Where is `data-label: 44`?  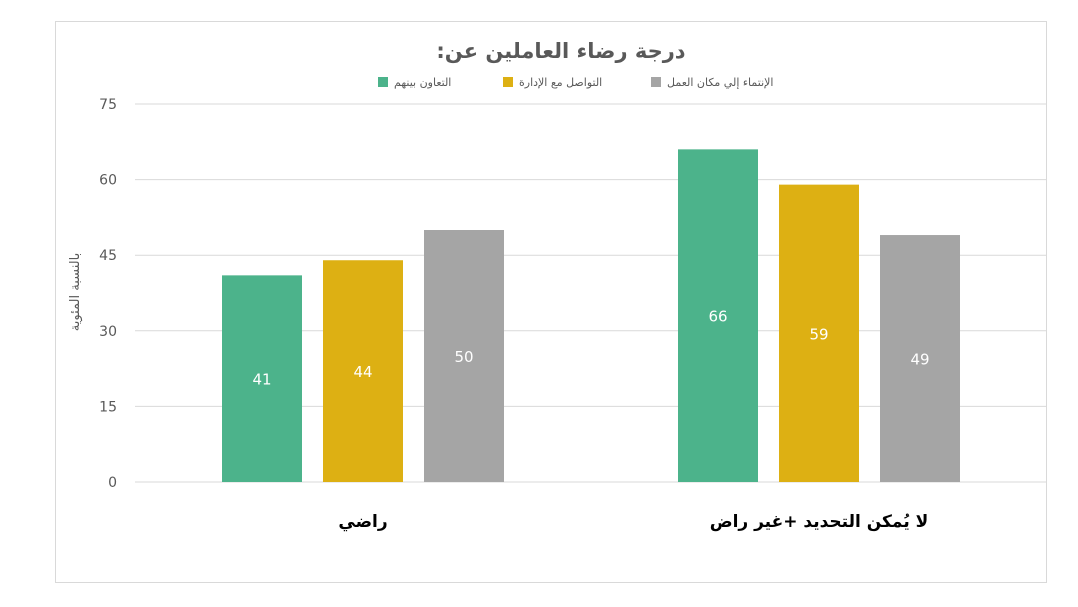
data-label: 44 is located at coordinates (362, 372).